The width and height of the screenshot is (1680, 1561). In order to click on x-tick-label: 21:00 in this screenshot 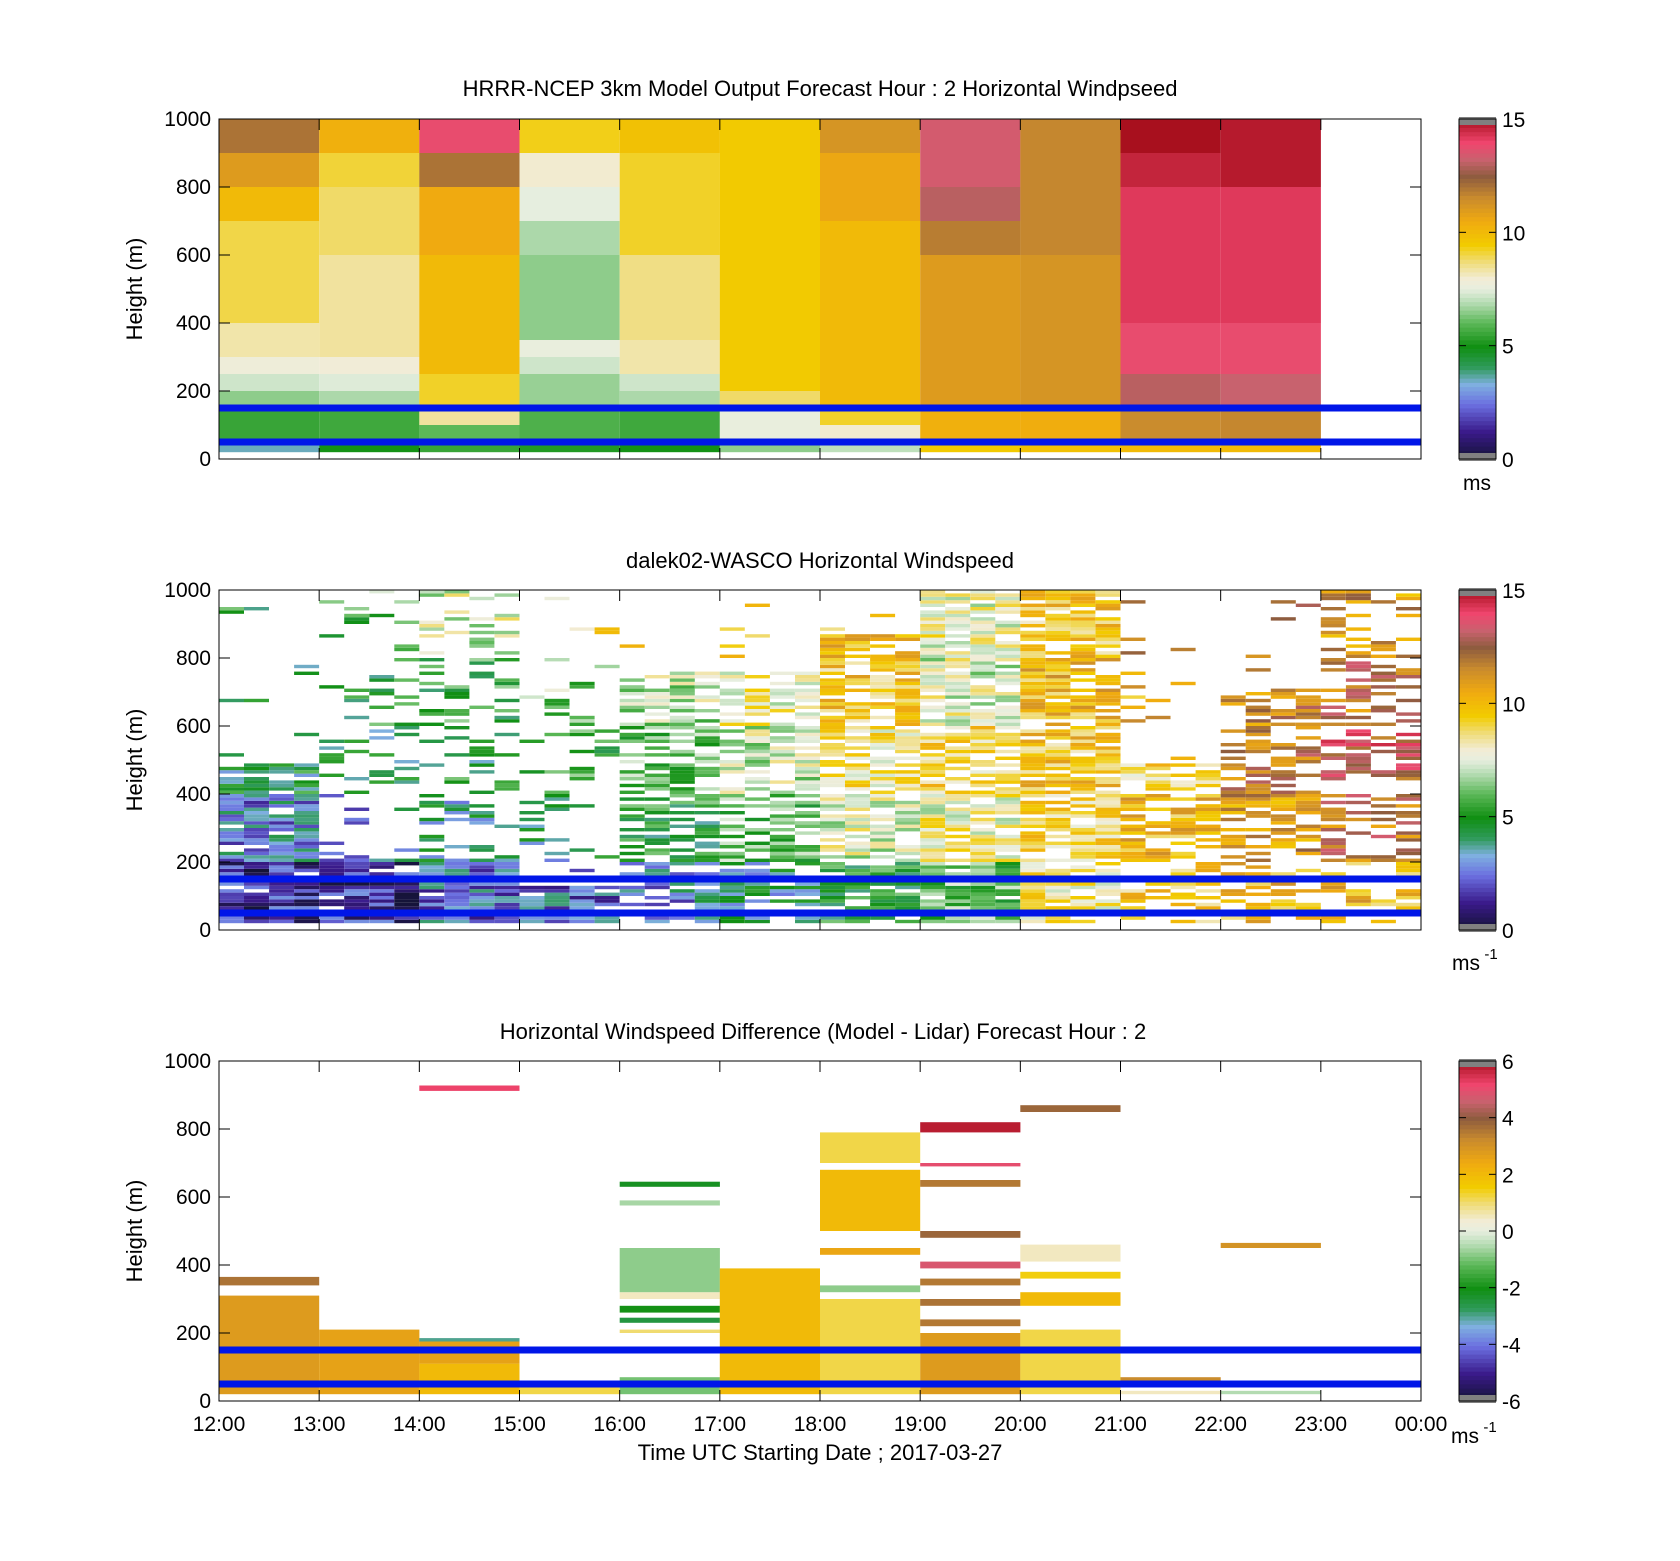, I will do `click(1120, 1424)`.